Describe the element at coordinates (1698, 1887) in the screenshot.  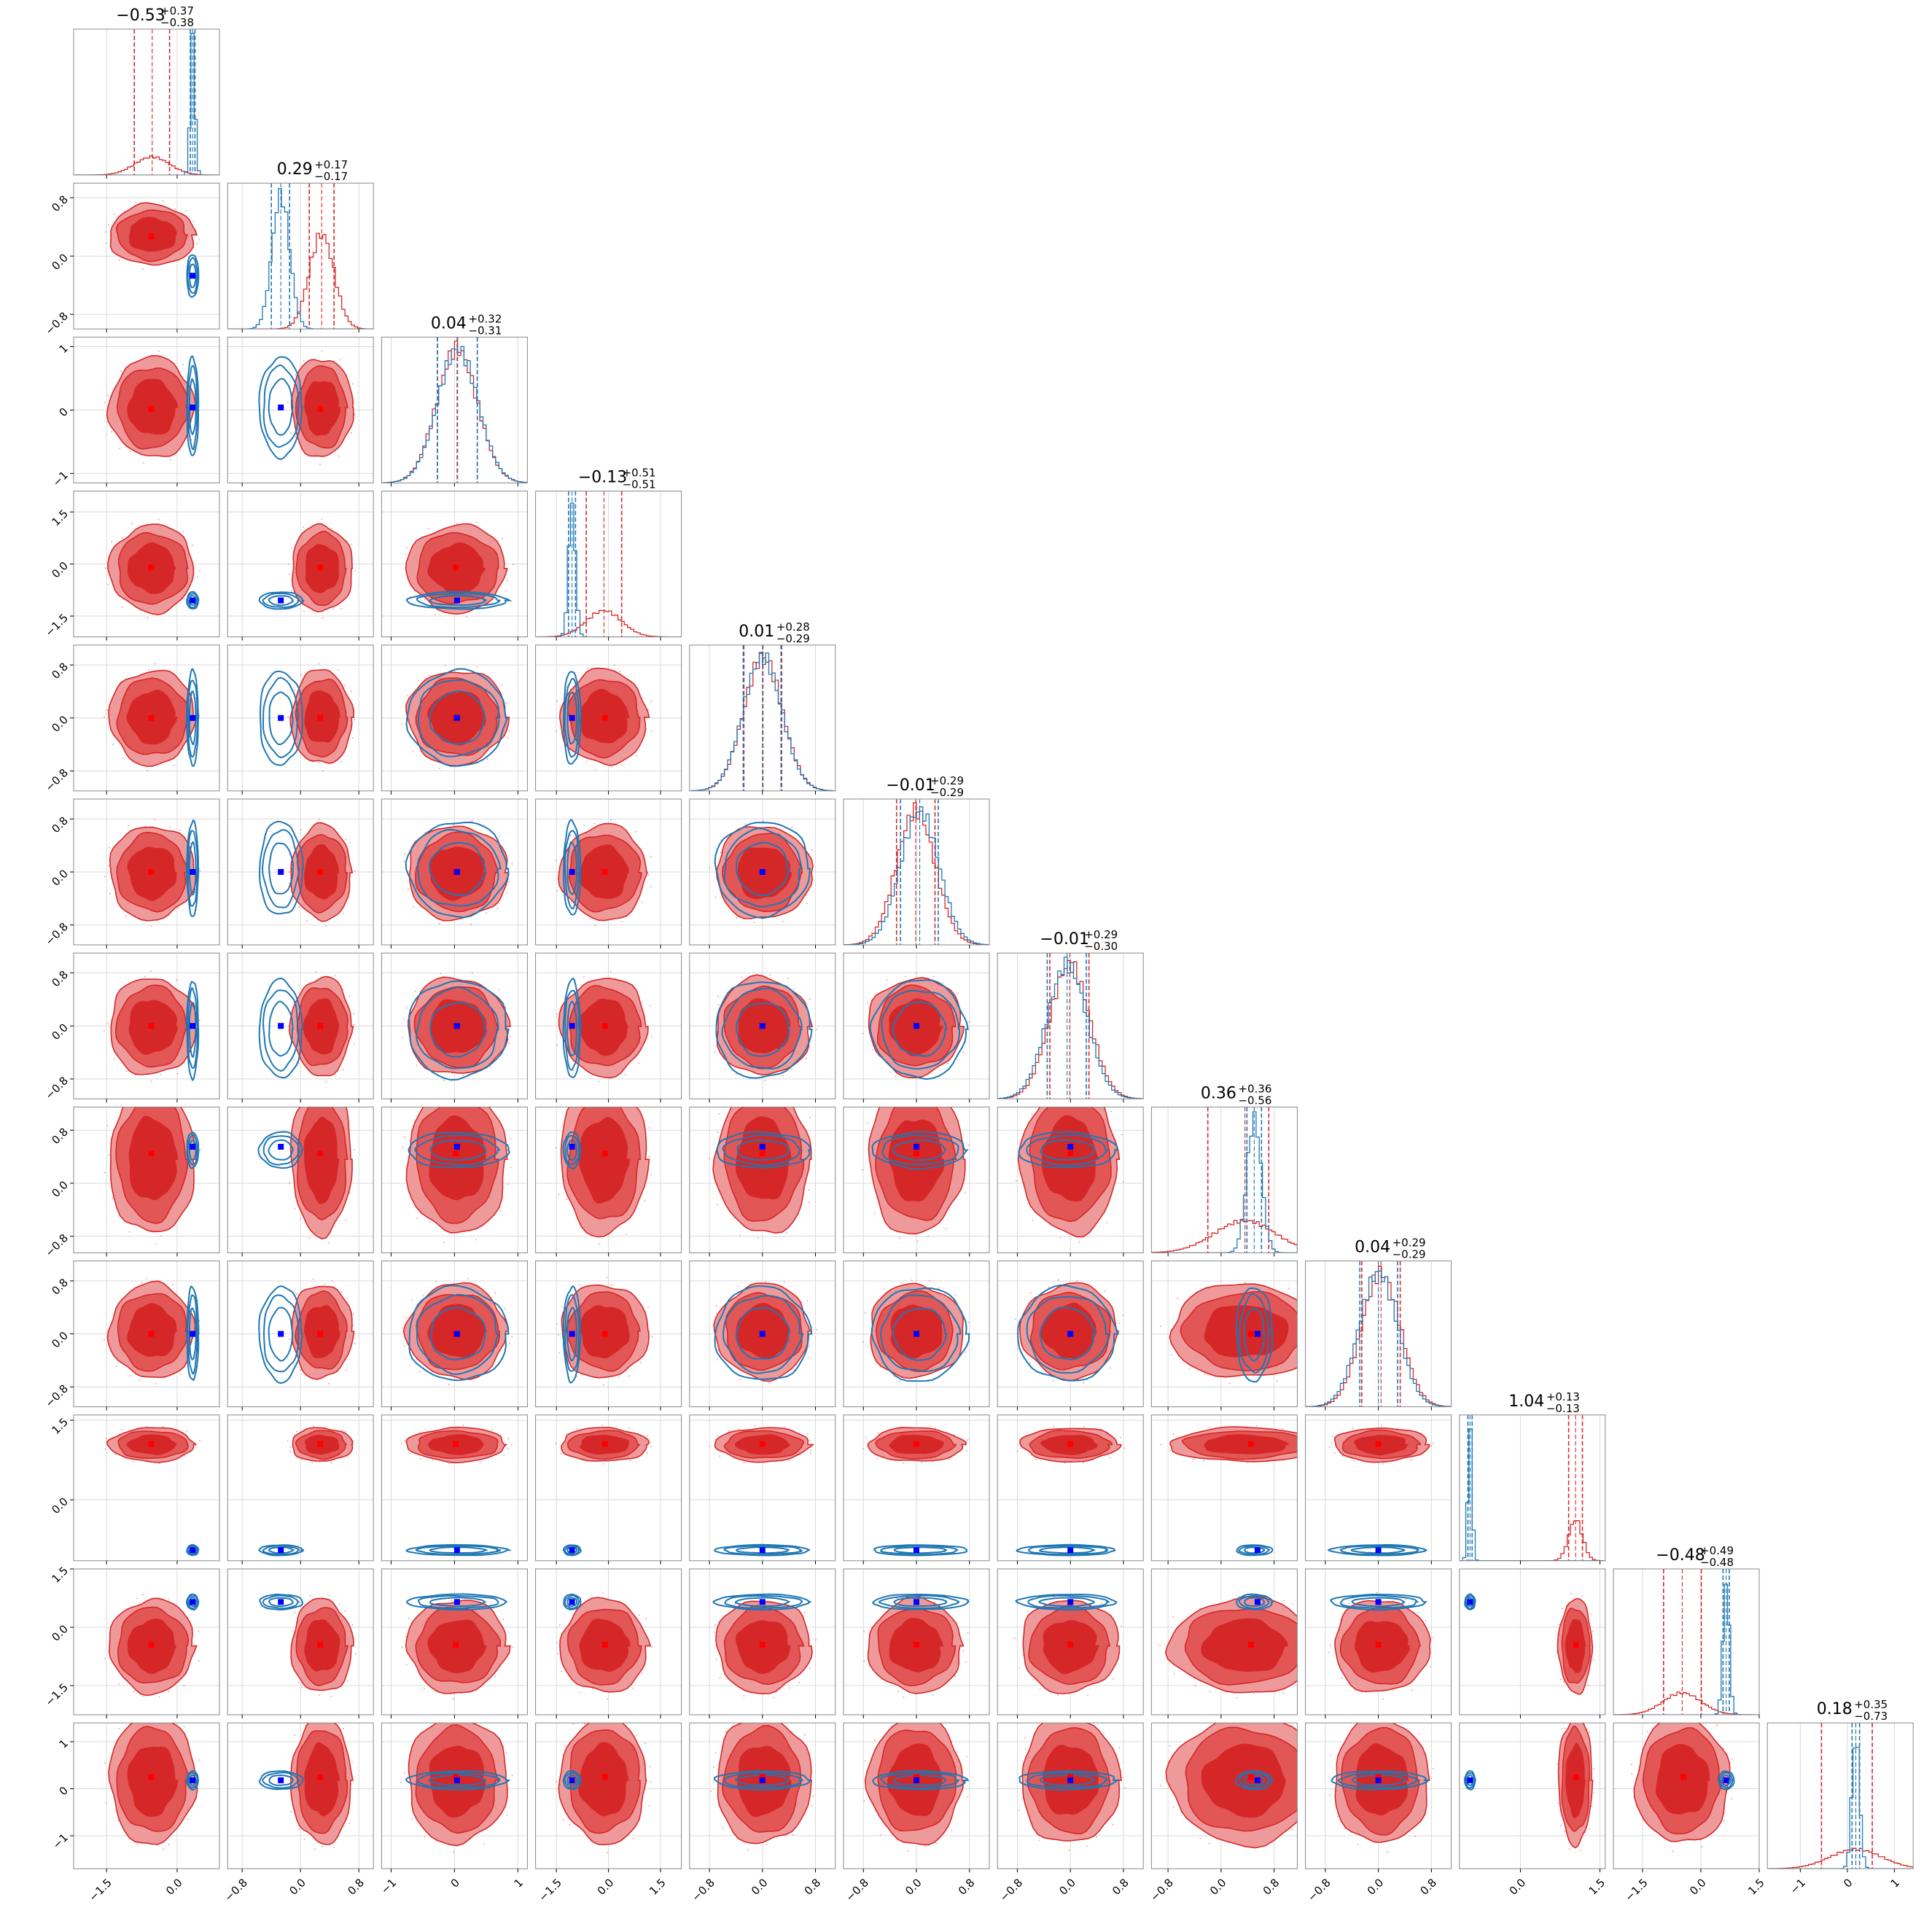
I see `x-tick-label: 0.0` at that location.